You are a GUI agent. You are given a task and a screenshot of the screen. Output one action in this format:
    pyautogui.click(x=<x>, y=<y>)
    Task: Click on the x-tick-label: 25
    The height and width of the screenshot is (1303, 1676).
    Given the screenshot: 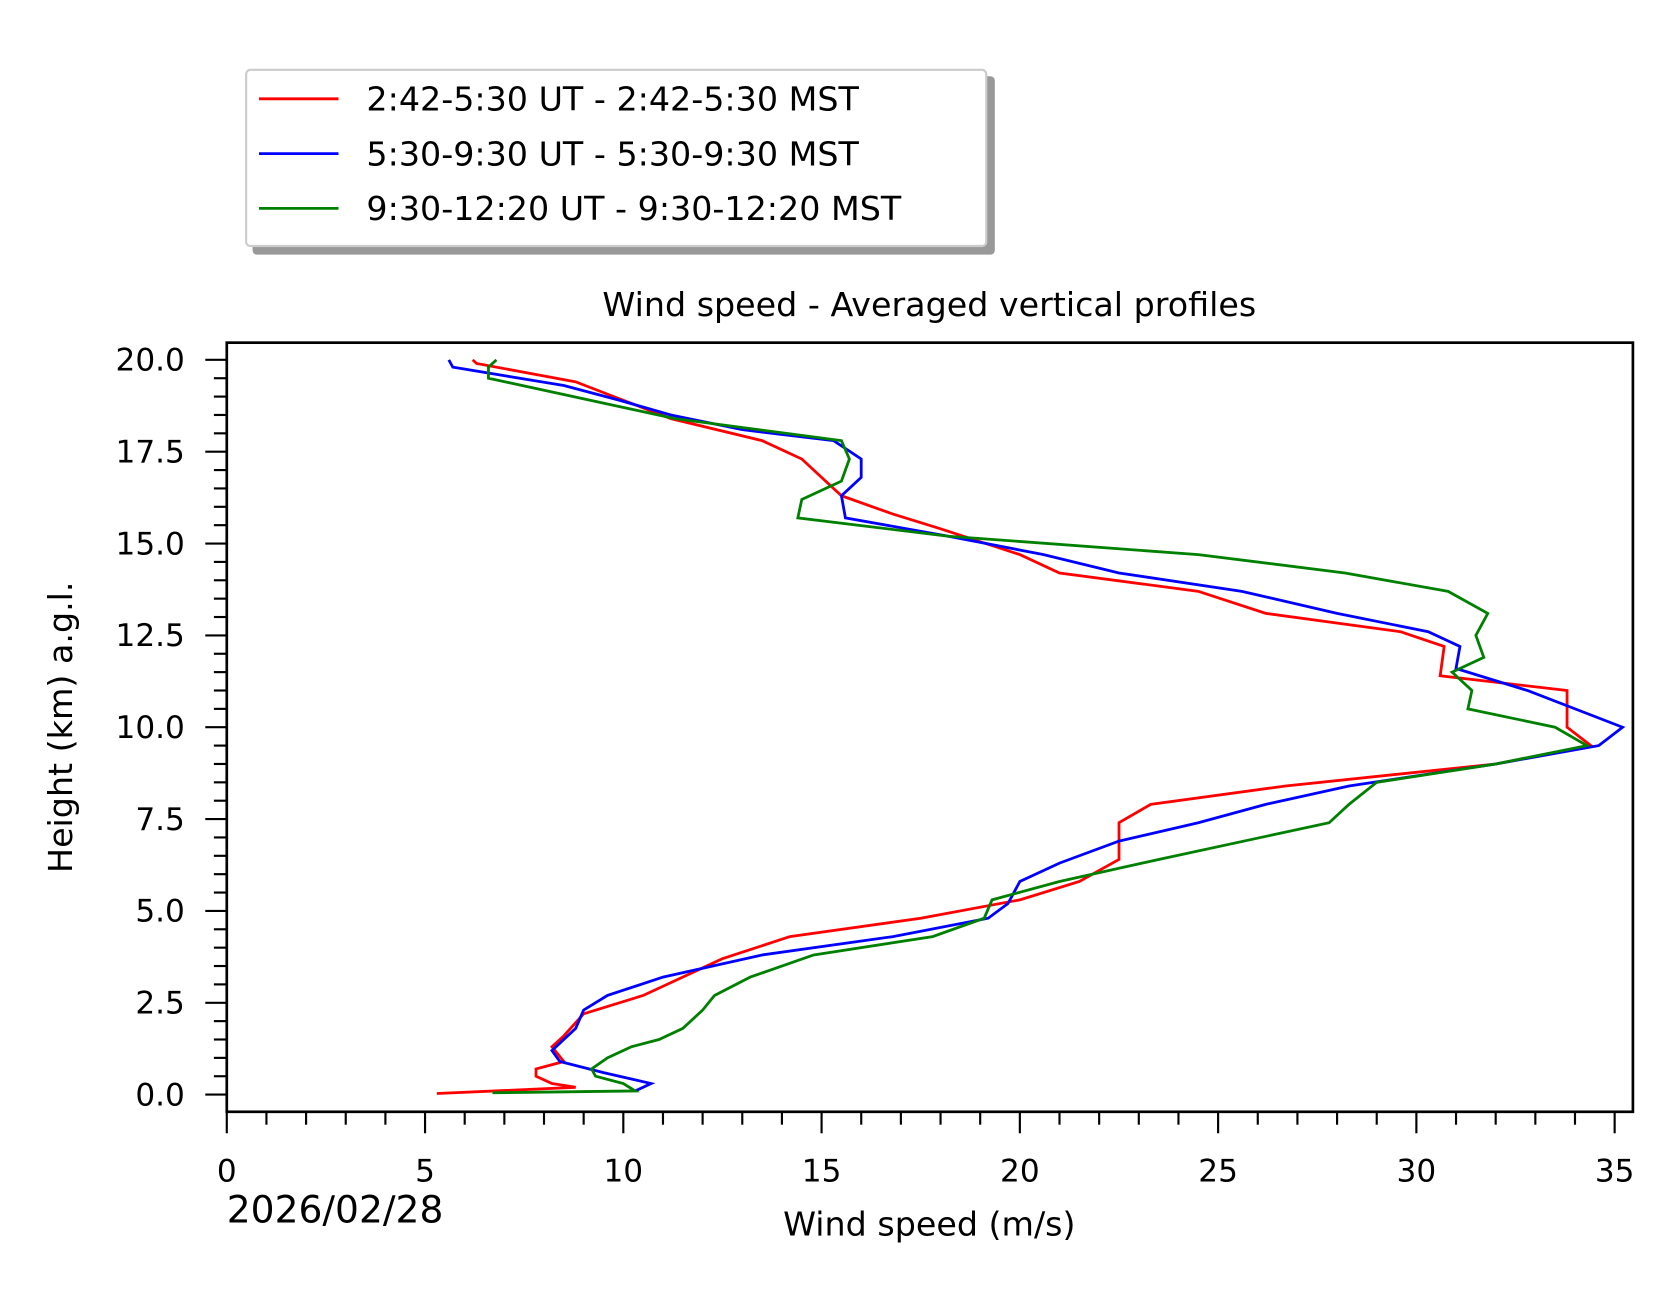 What is the action you would take?
    pyautogui.click(x=1218, y=1172)
    